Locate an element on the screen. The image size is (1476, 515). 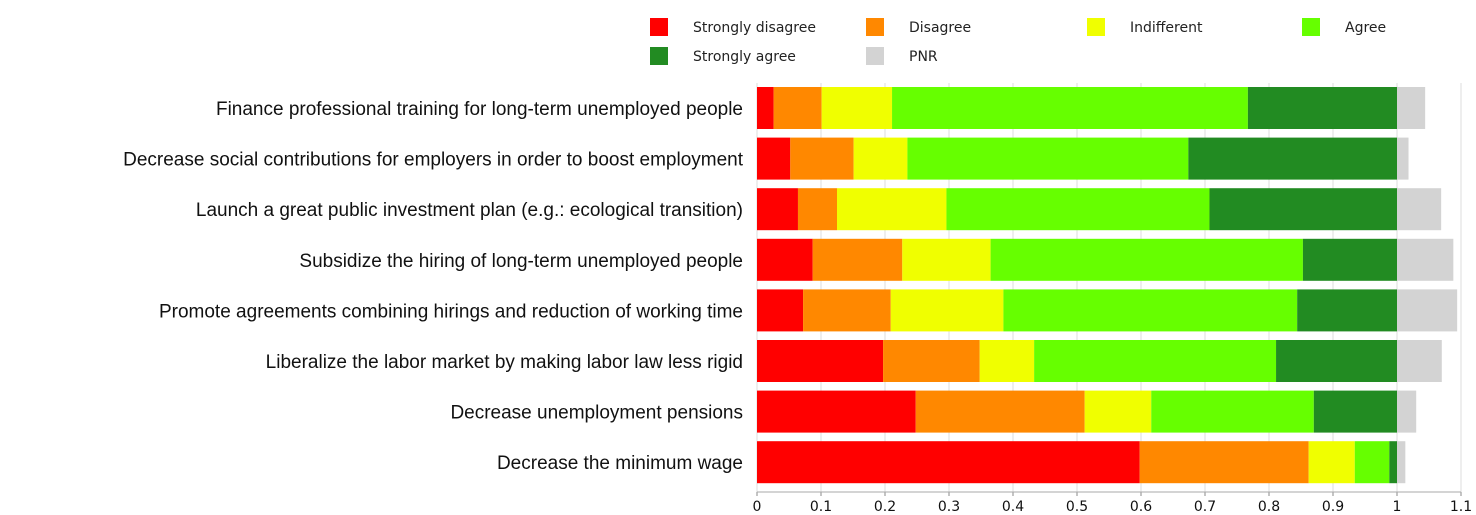
legend-label: PNR is located at coordinates (923, 57).